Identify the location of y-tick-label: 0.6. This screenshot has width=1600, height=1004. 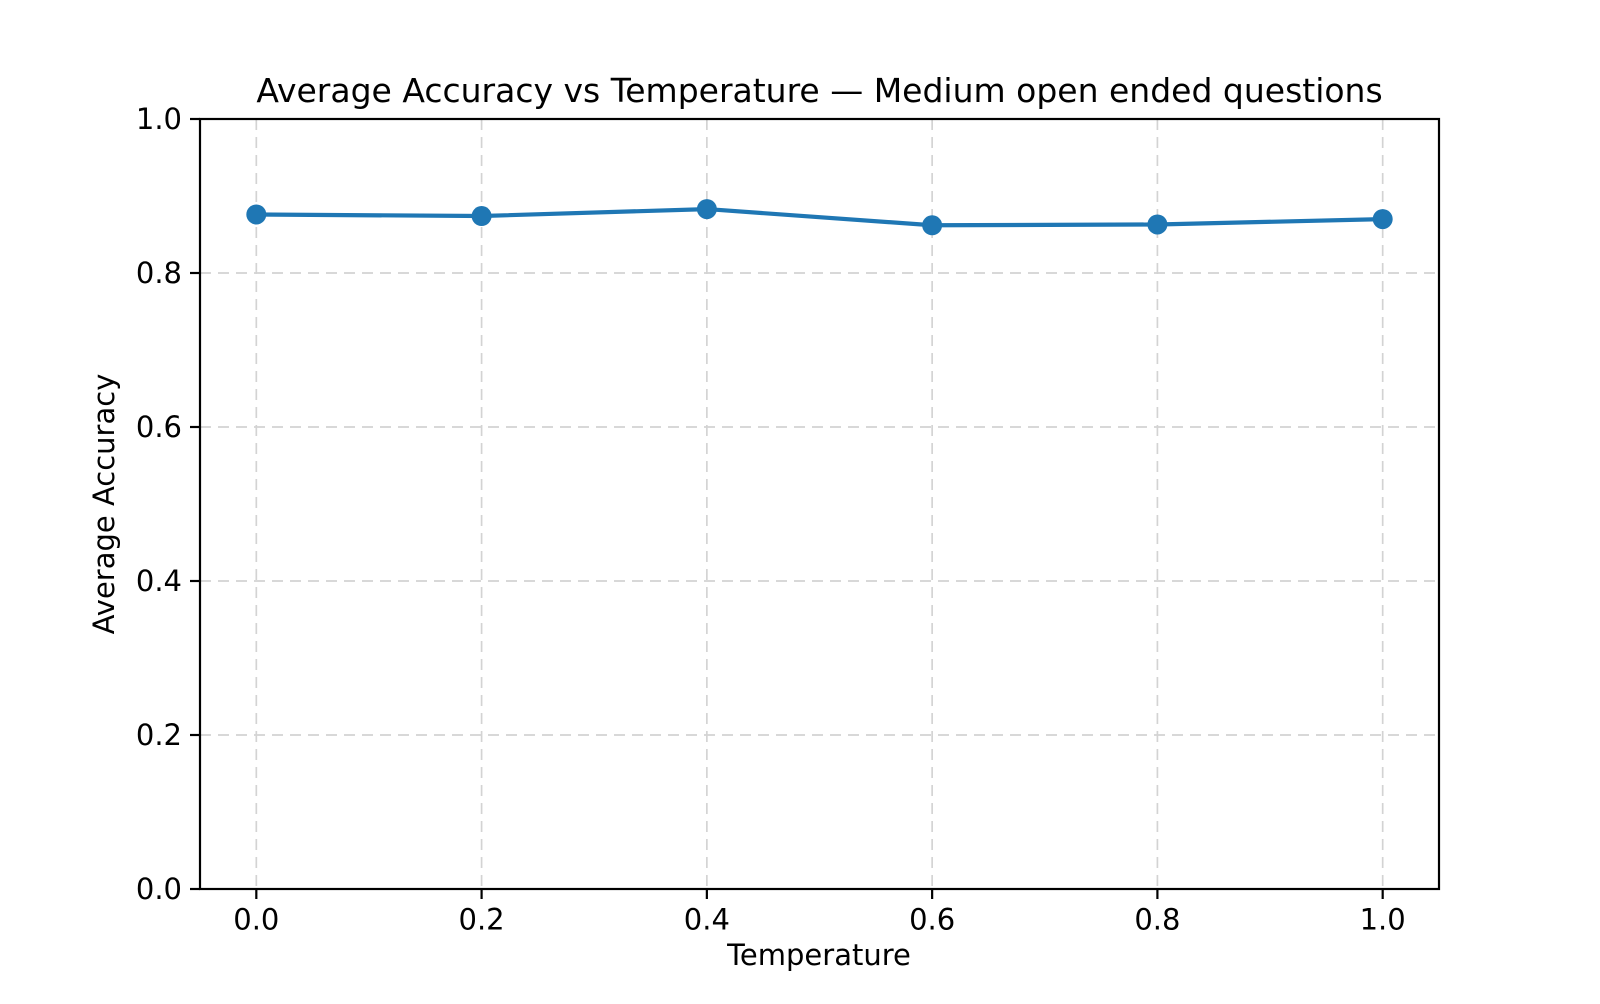
(159, 427).